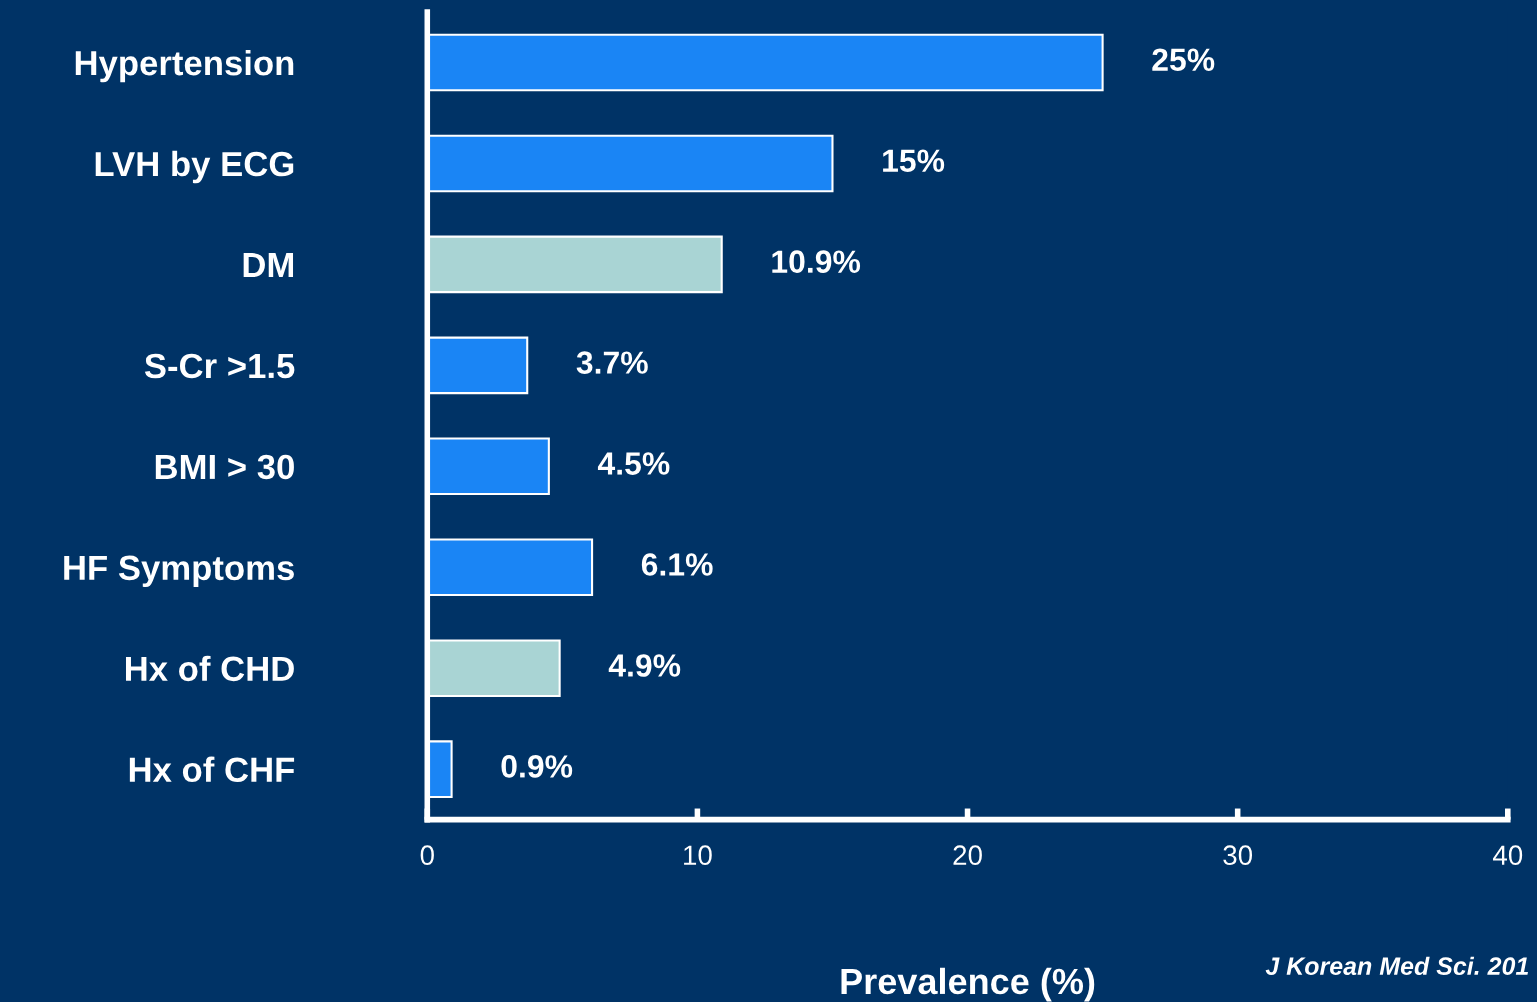 This screenshot has width=1537, height=1002. What do you see at coordinates (184, 66) in the screenshot?
I see `y-tick-label: Hypertension` at bounding box center [184, 66].